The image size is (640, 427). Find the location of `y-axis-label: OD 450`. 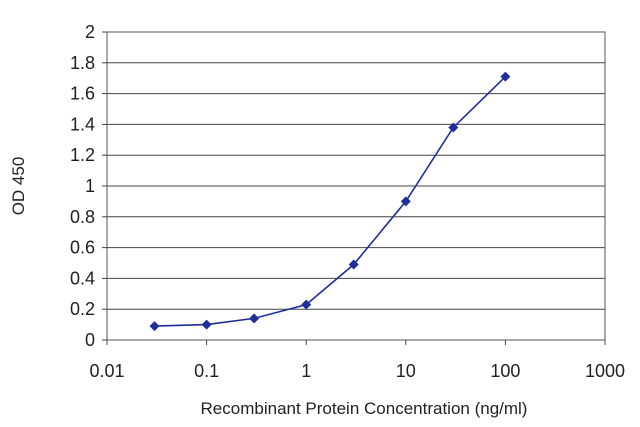

y-axis-label: OD 450 is located at coordinates (18, 186).